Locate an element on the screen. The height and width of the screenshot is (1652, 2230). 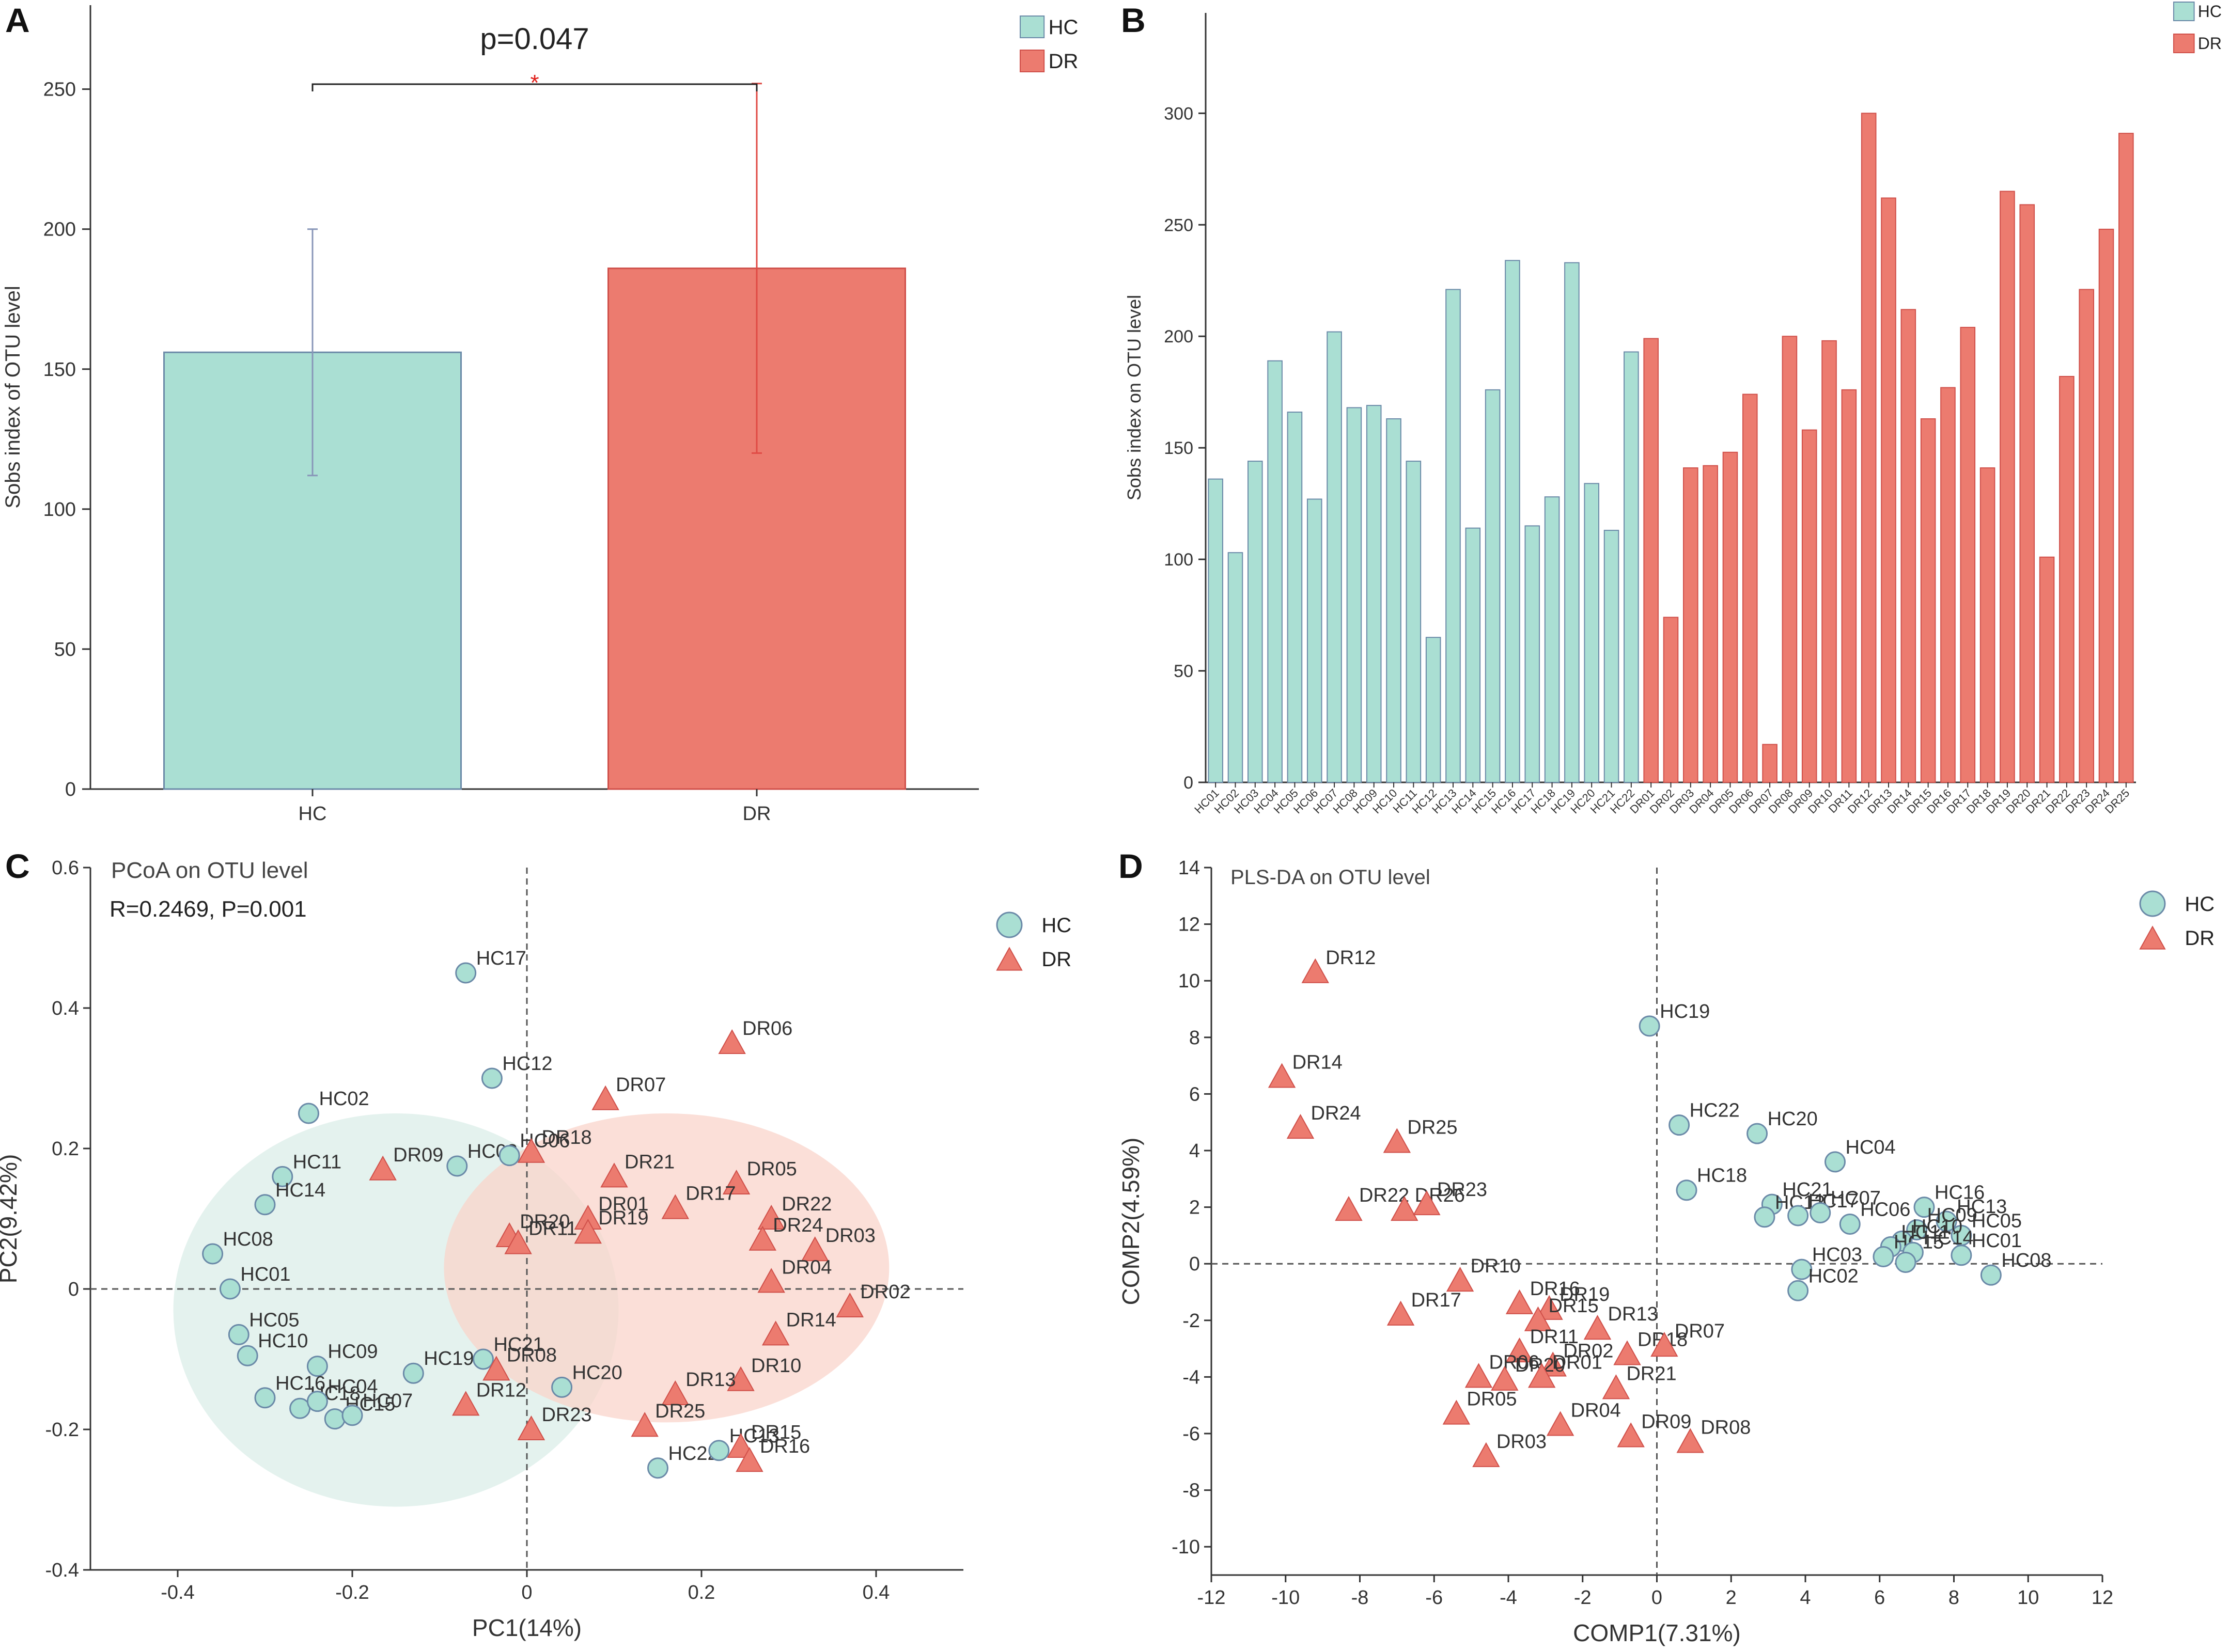
bar-dr08 is located at coordinates (1790, 559).